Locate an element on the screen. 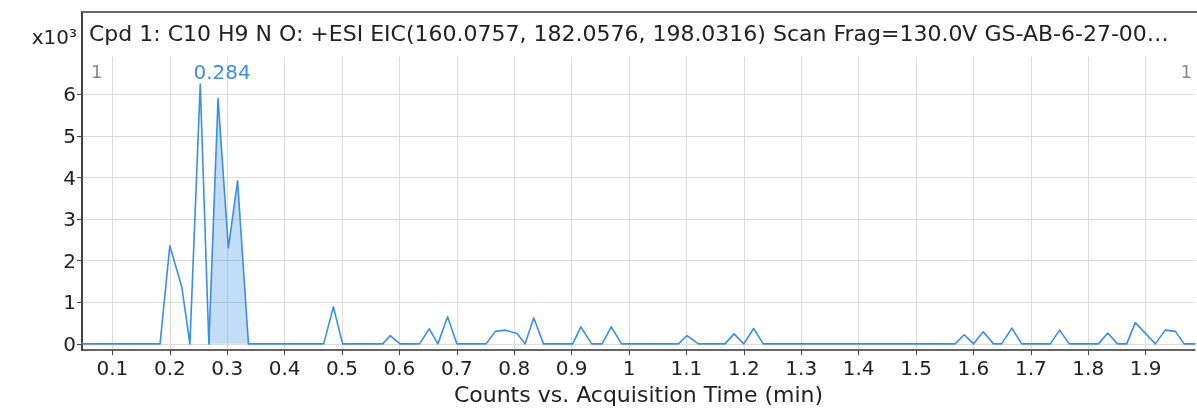 Image resolution: width=1197 pixels, height=410 pixels. x-axis-title: Counts vs. Acquisition Time (min) is located at coordinates (638, 394).